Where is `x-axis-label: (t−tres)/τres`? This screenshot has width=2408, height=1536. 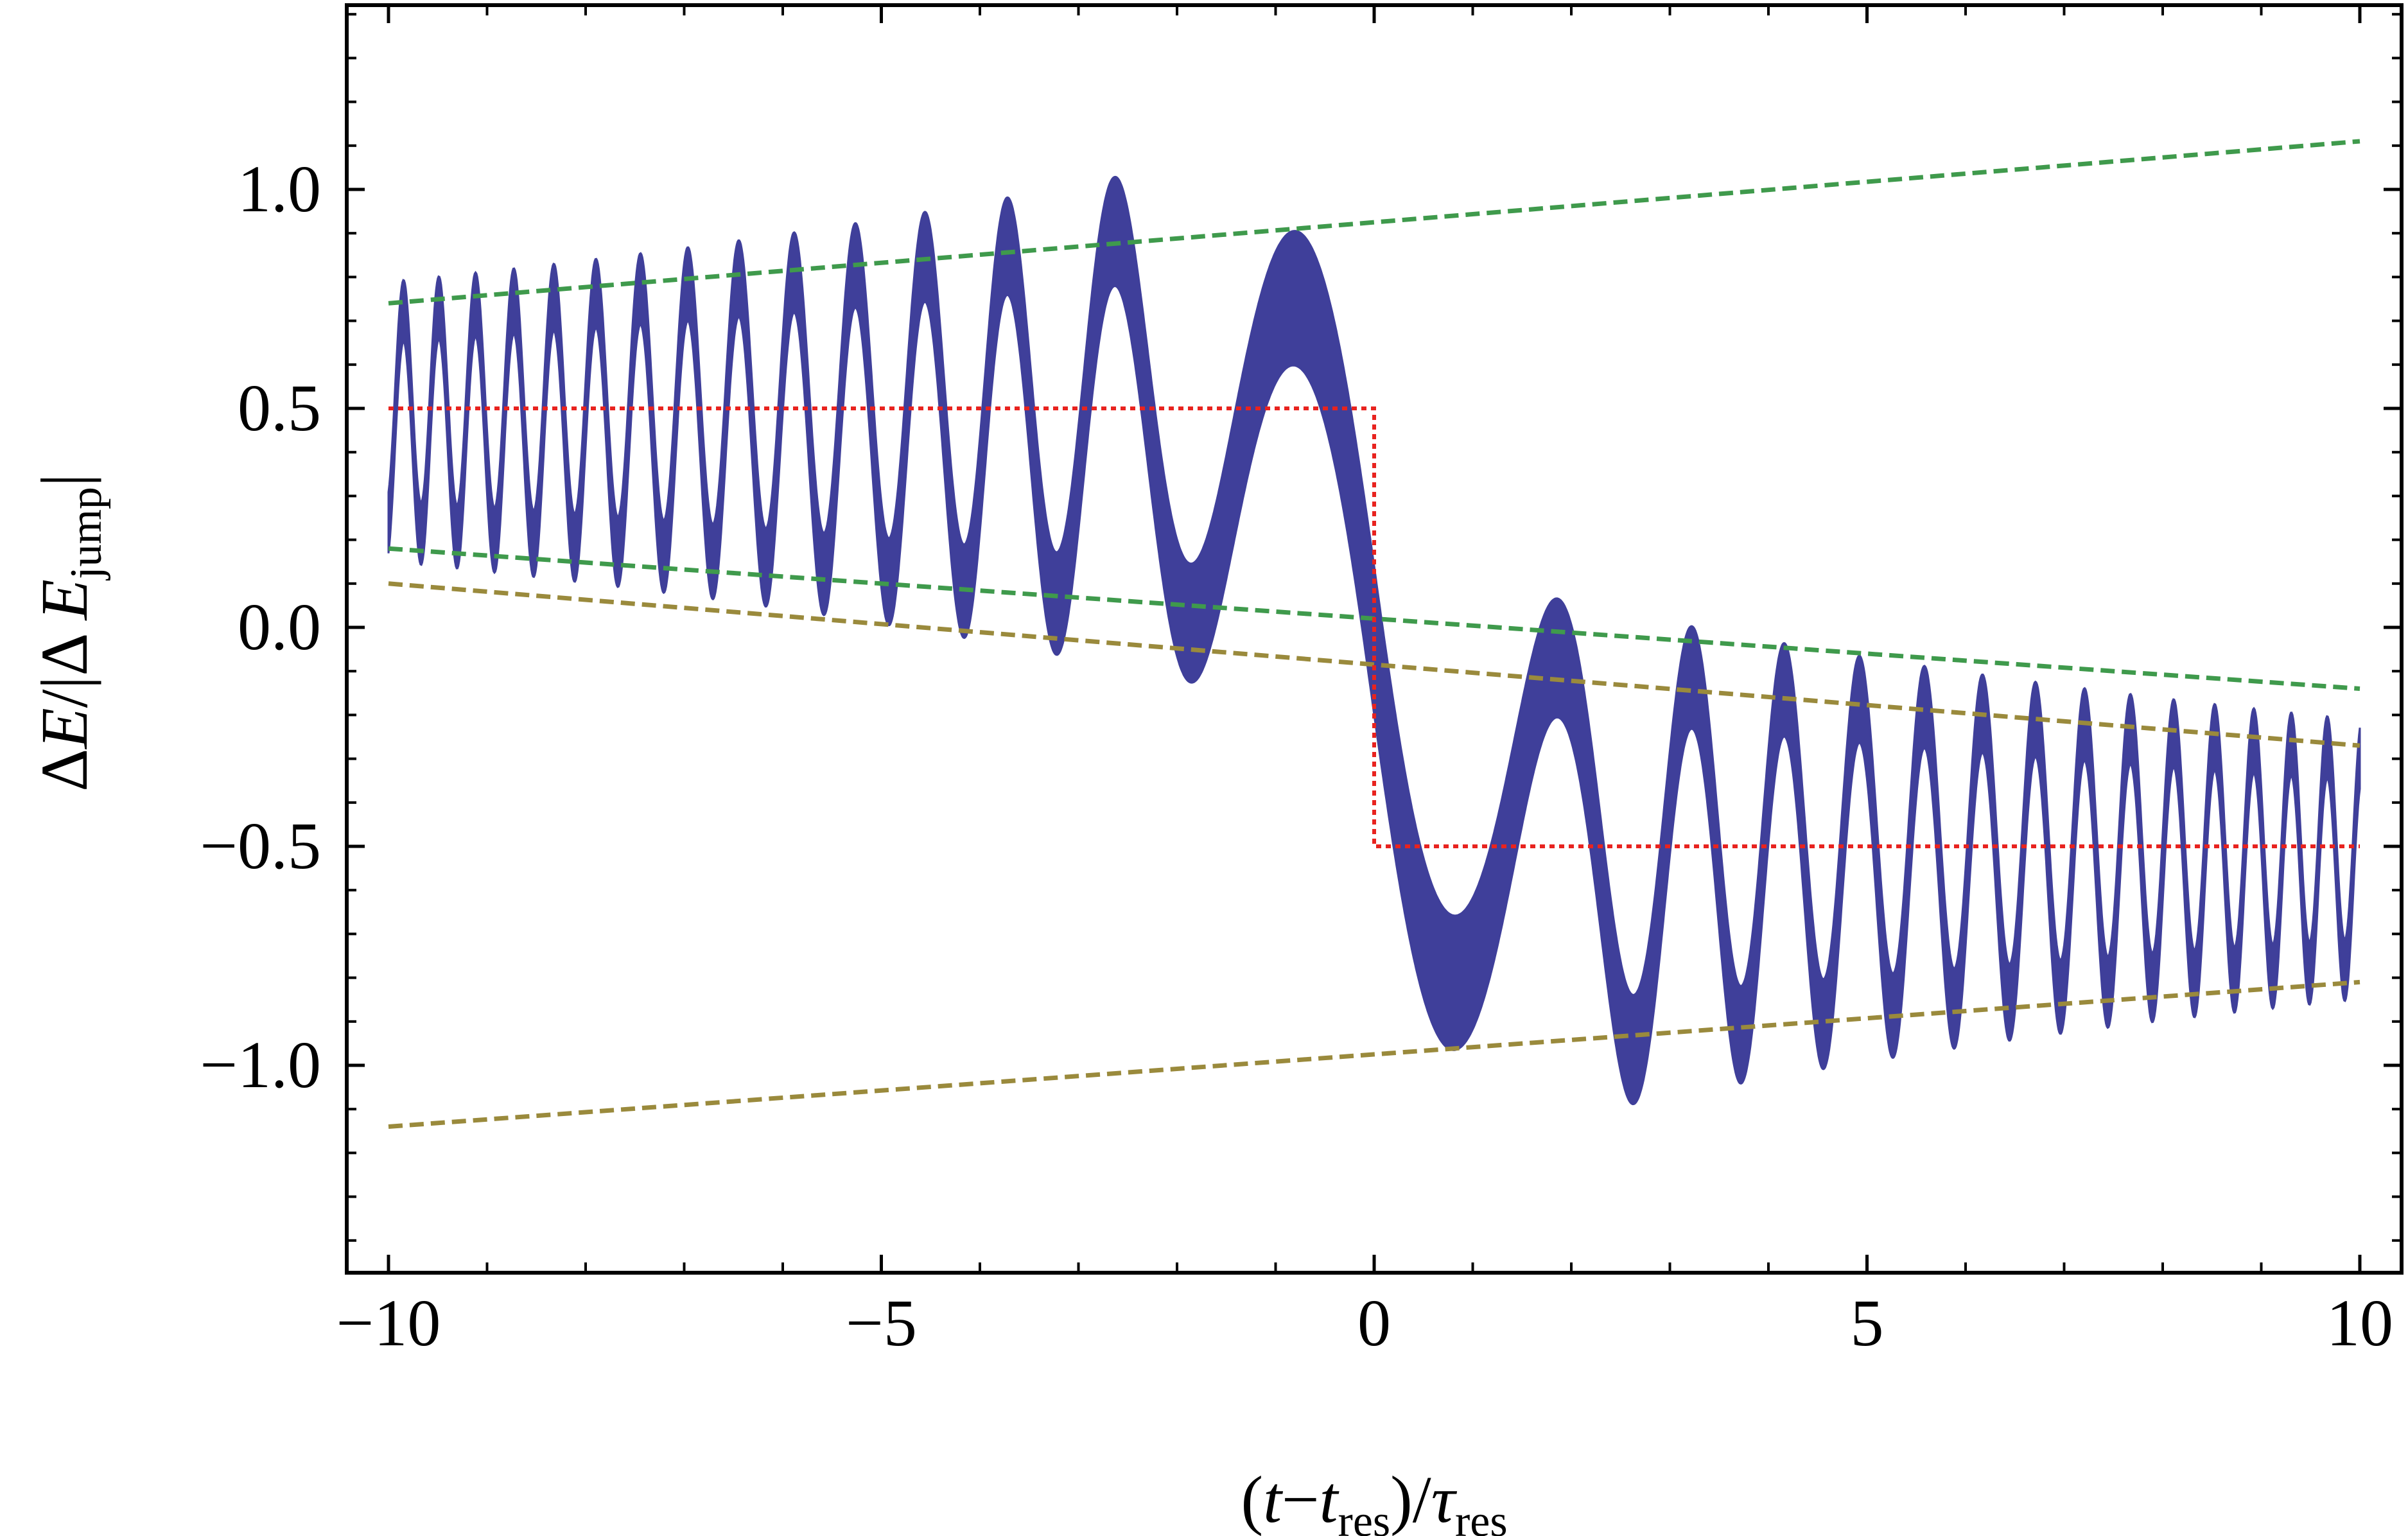
x-axis-label: (t−tres)/τres is located at coordinates (1374, 1500).